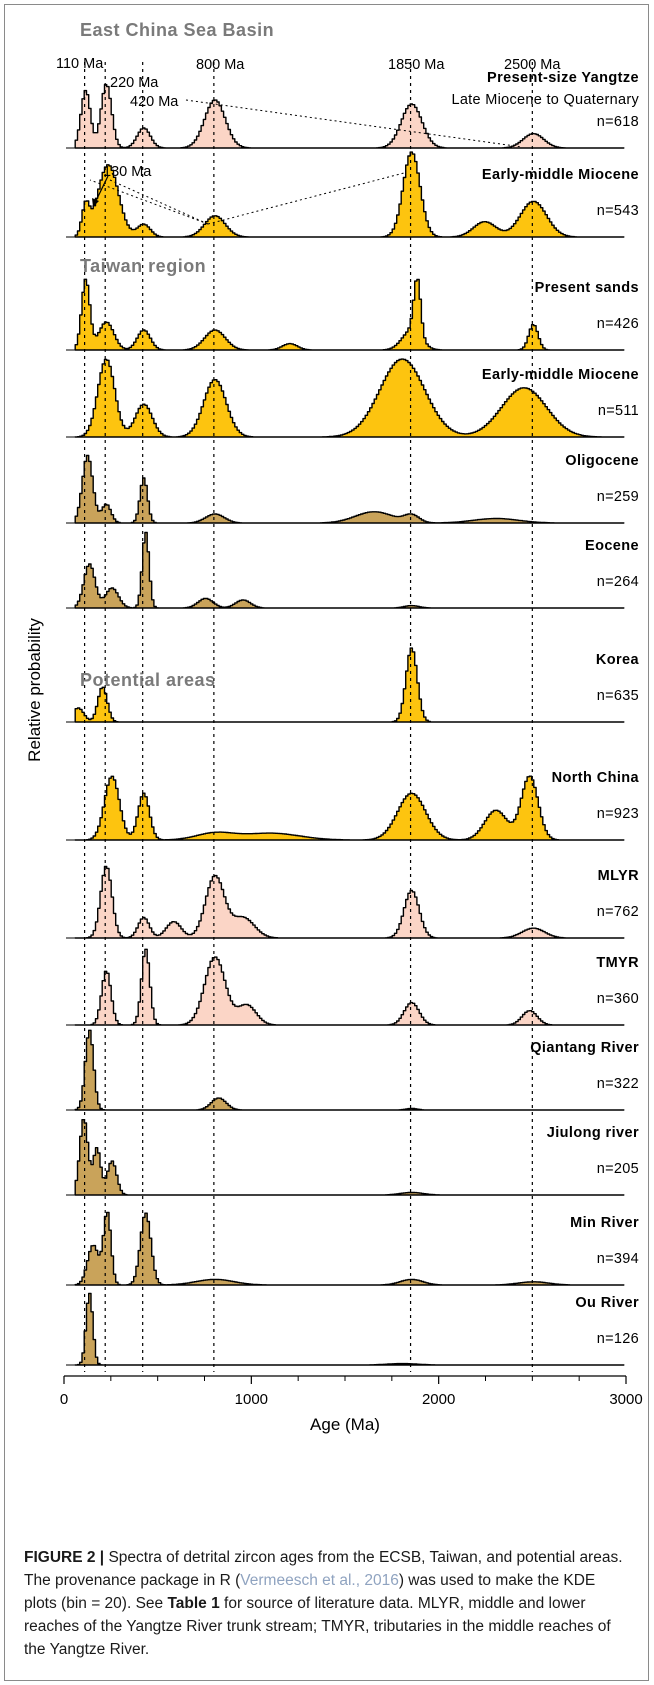 Image resolution: width=654 pixels, height=1685 pixels. What do you see at coordinates (618, 1169) in the screenshot?
I see `panel-n-12: n=205` at bounding box center [618, 1169].